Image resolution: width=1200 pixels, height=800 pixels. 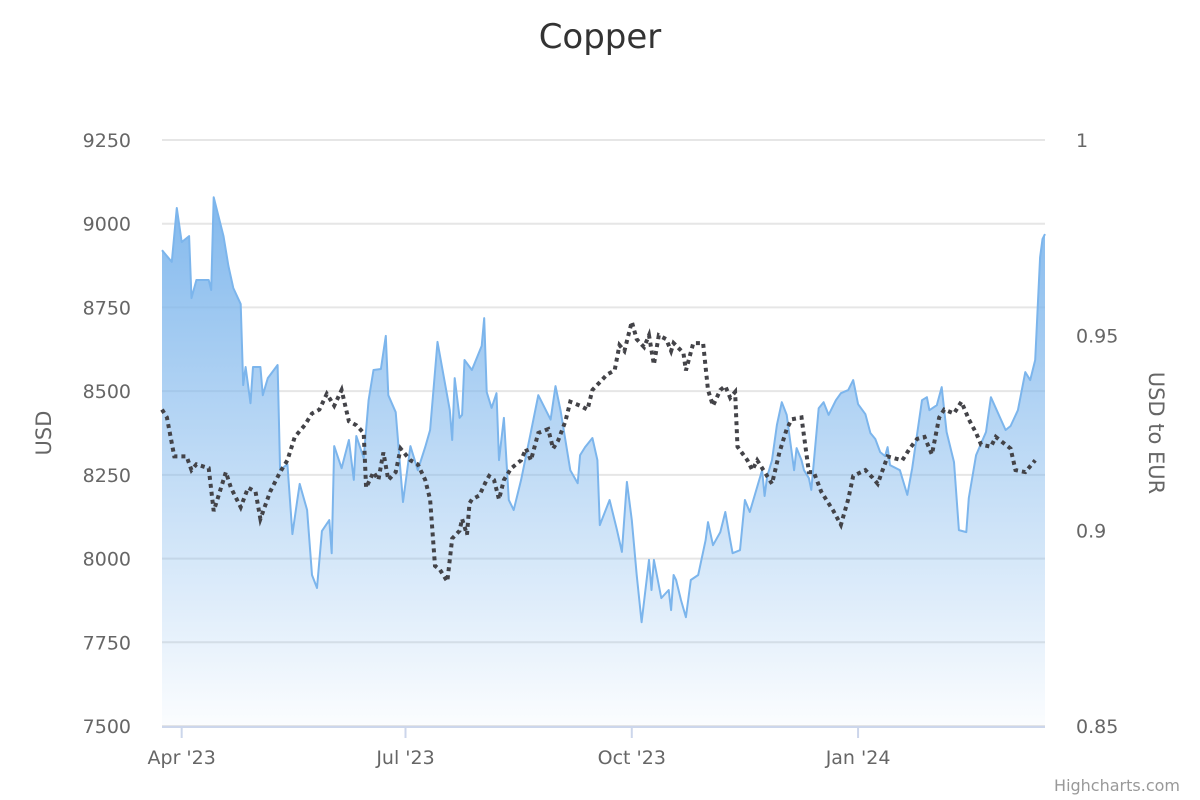 I want to click on y-tick-label-right: 0.85, so click(x=1097, y=727).